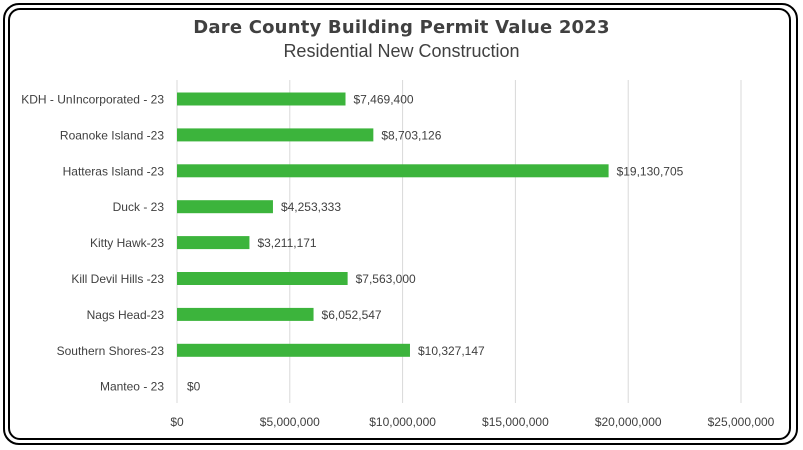  What do you see at coordinates (127, 243) in the screenshot?
I see `category-label: Kitty Hawk-23` at bounding box center [127, 243].